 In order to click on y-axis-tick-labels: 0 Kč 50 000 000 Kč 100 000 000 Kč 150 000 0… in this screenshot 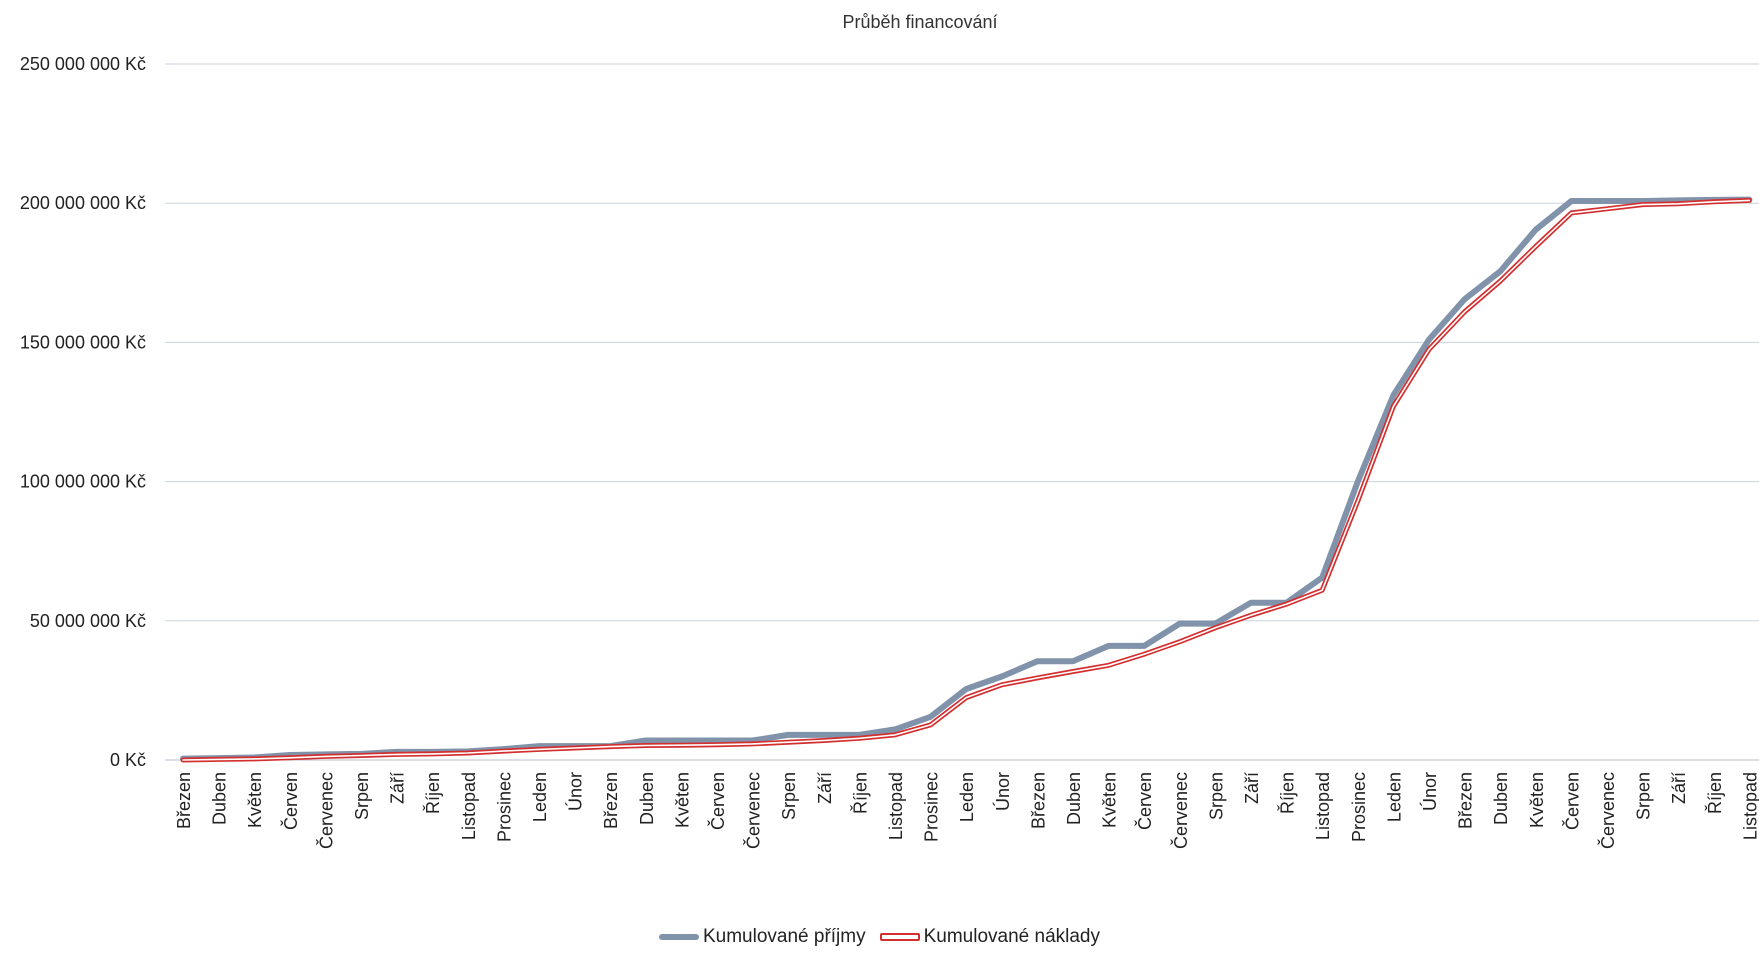, I will do `click(83, 412)`.